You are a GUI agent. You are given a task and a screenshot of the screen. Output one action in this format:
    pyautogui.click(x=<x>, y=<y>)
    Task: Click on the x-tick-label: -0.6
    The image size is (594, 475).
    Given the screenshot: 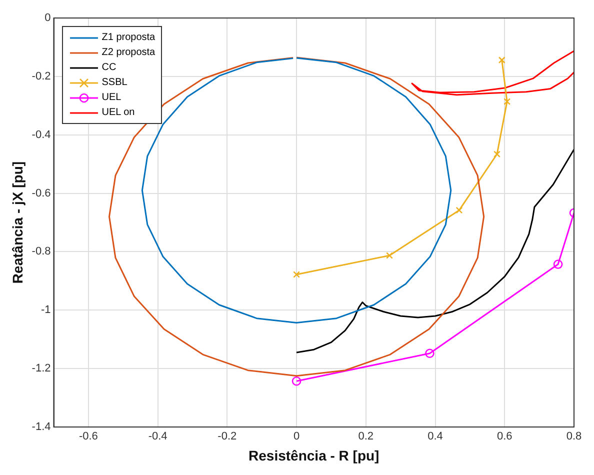 What is the action you would take?
    pyautogui.click(x=88, y=436)
    